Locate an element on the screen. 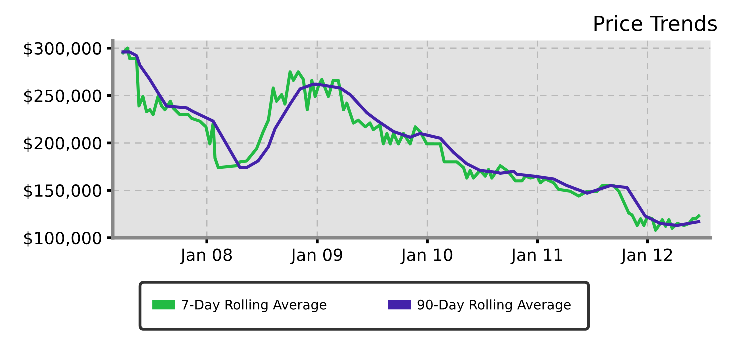  legend-label: 90-Day Rolling Average is located at coordinates (494, 306).